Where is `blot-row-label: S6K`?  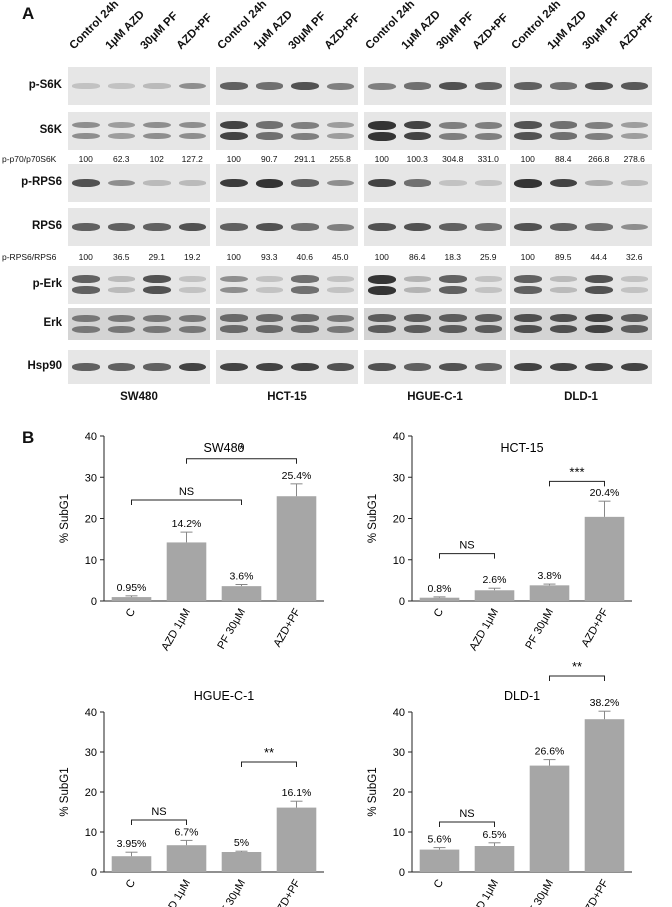
blot-row-label: S6K is located at coordinates (50, 130).